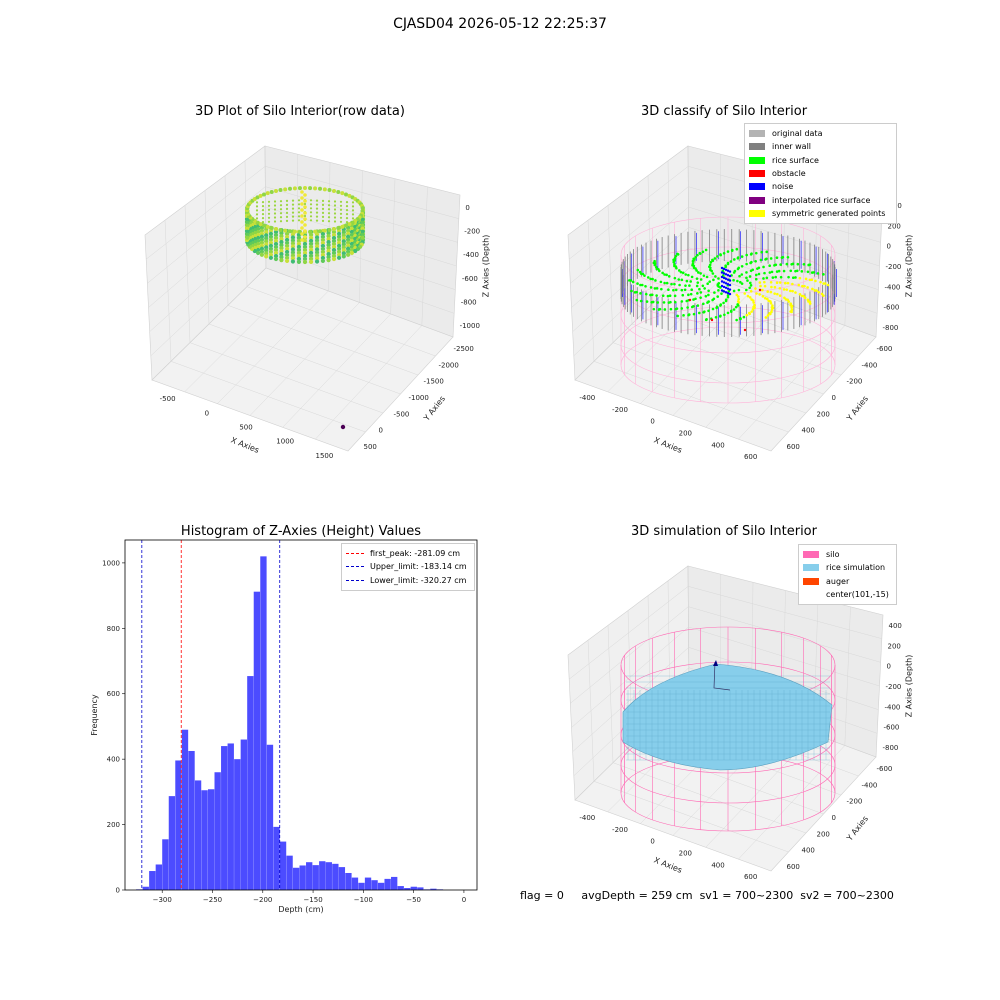 Image resolution: width=1000 pixels, height=1000 pixels. I want to click on legend-label: inner wall, so click(792, 147).